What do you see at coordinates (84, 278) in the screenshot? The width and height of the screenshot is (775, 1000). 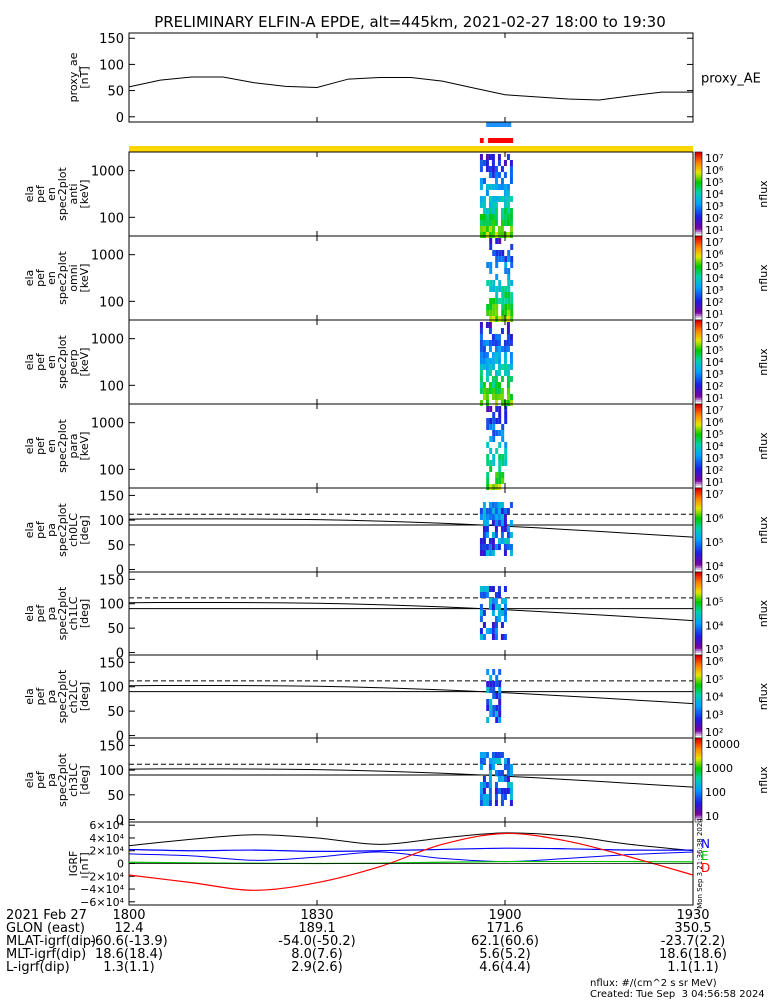 I see `y-axis-label: [keV]` at bounding box center [84, 278].